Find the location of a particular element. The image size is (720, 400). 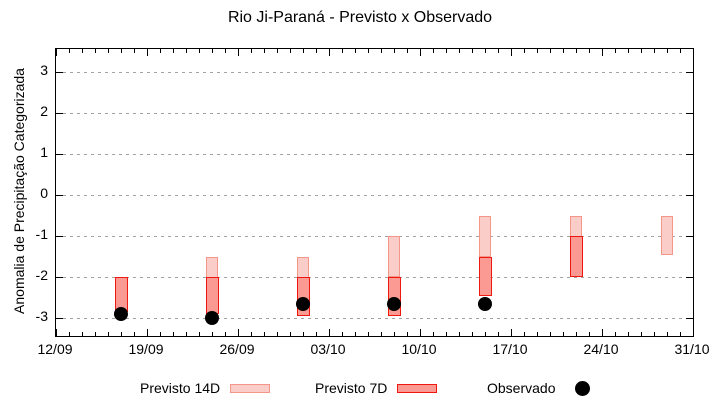

previsto-7d-swatch-icon is located at coordinates (417, 388).